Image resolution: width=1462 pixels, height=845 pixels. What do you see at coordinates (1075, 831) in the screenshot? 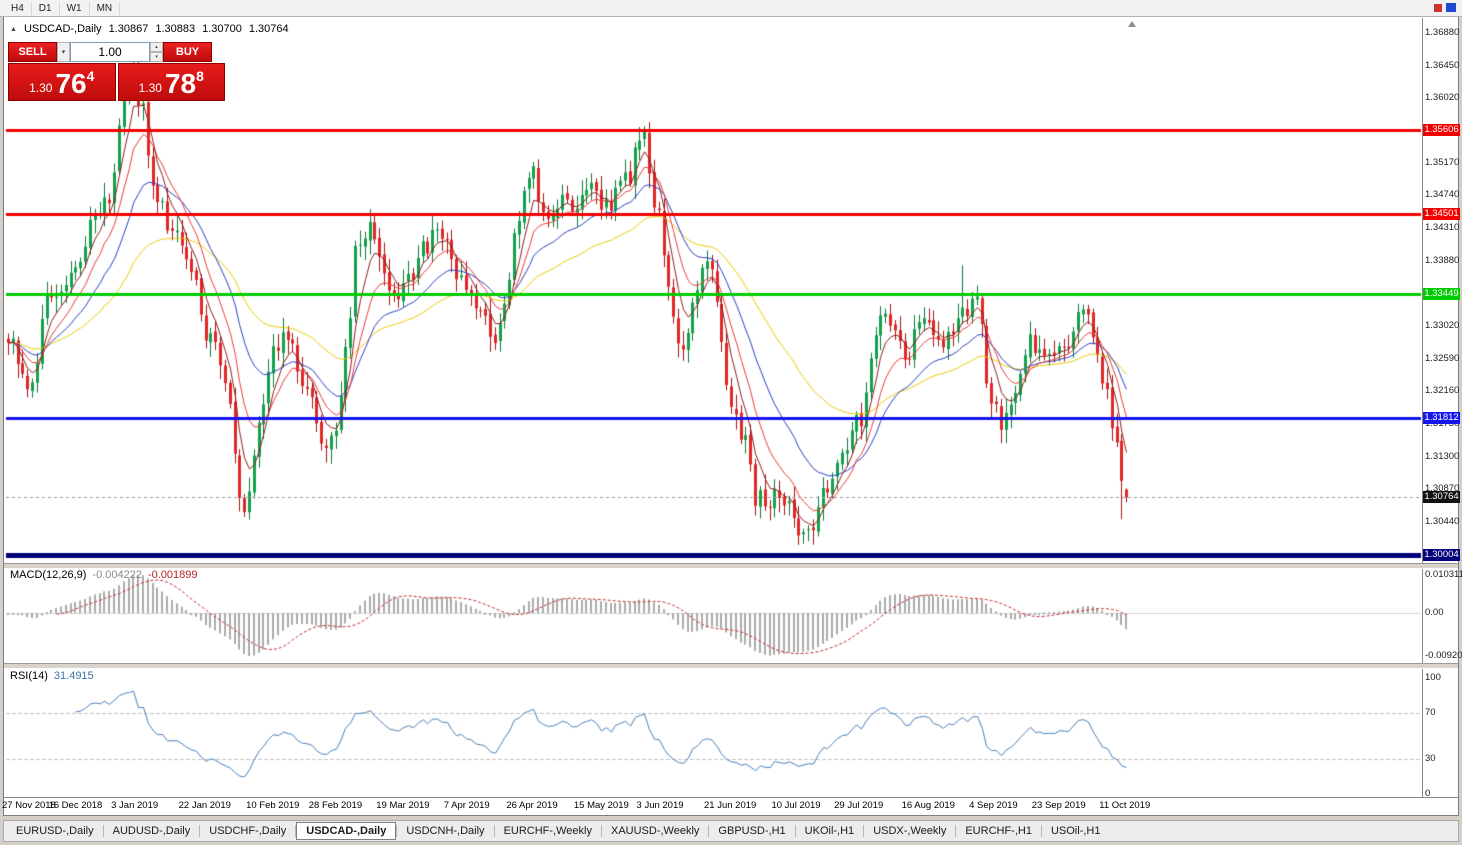
I see `chart-tab-usoil-h1: USOil-,H1` at bounding box center [1075, 831].